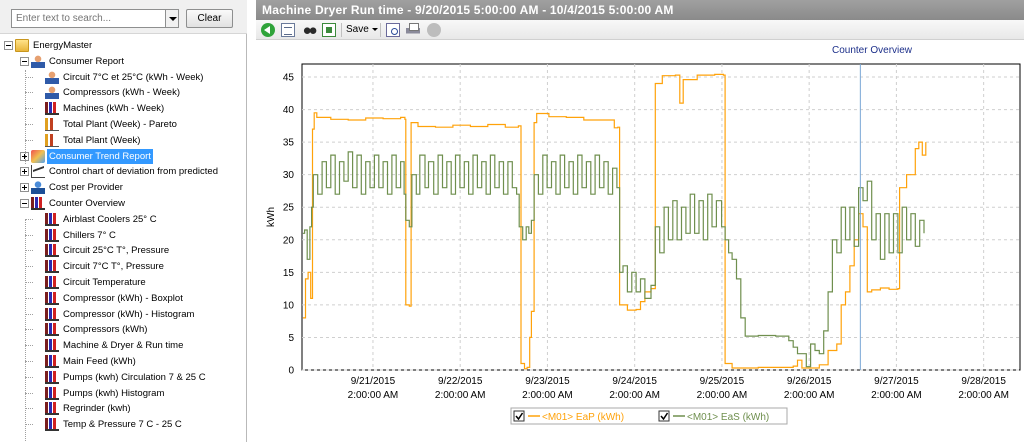 The image size is (1024, 442). Describe the element at coordinates (640, 30) in the screenshot. I see `report-toolbar: Save` at that location.